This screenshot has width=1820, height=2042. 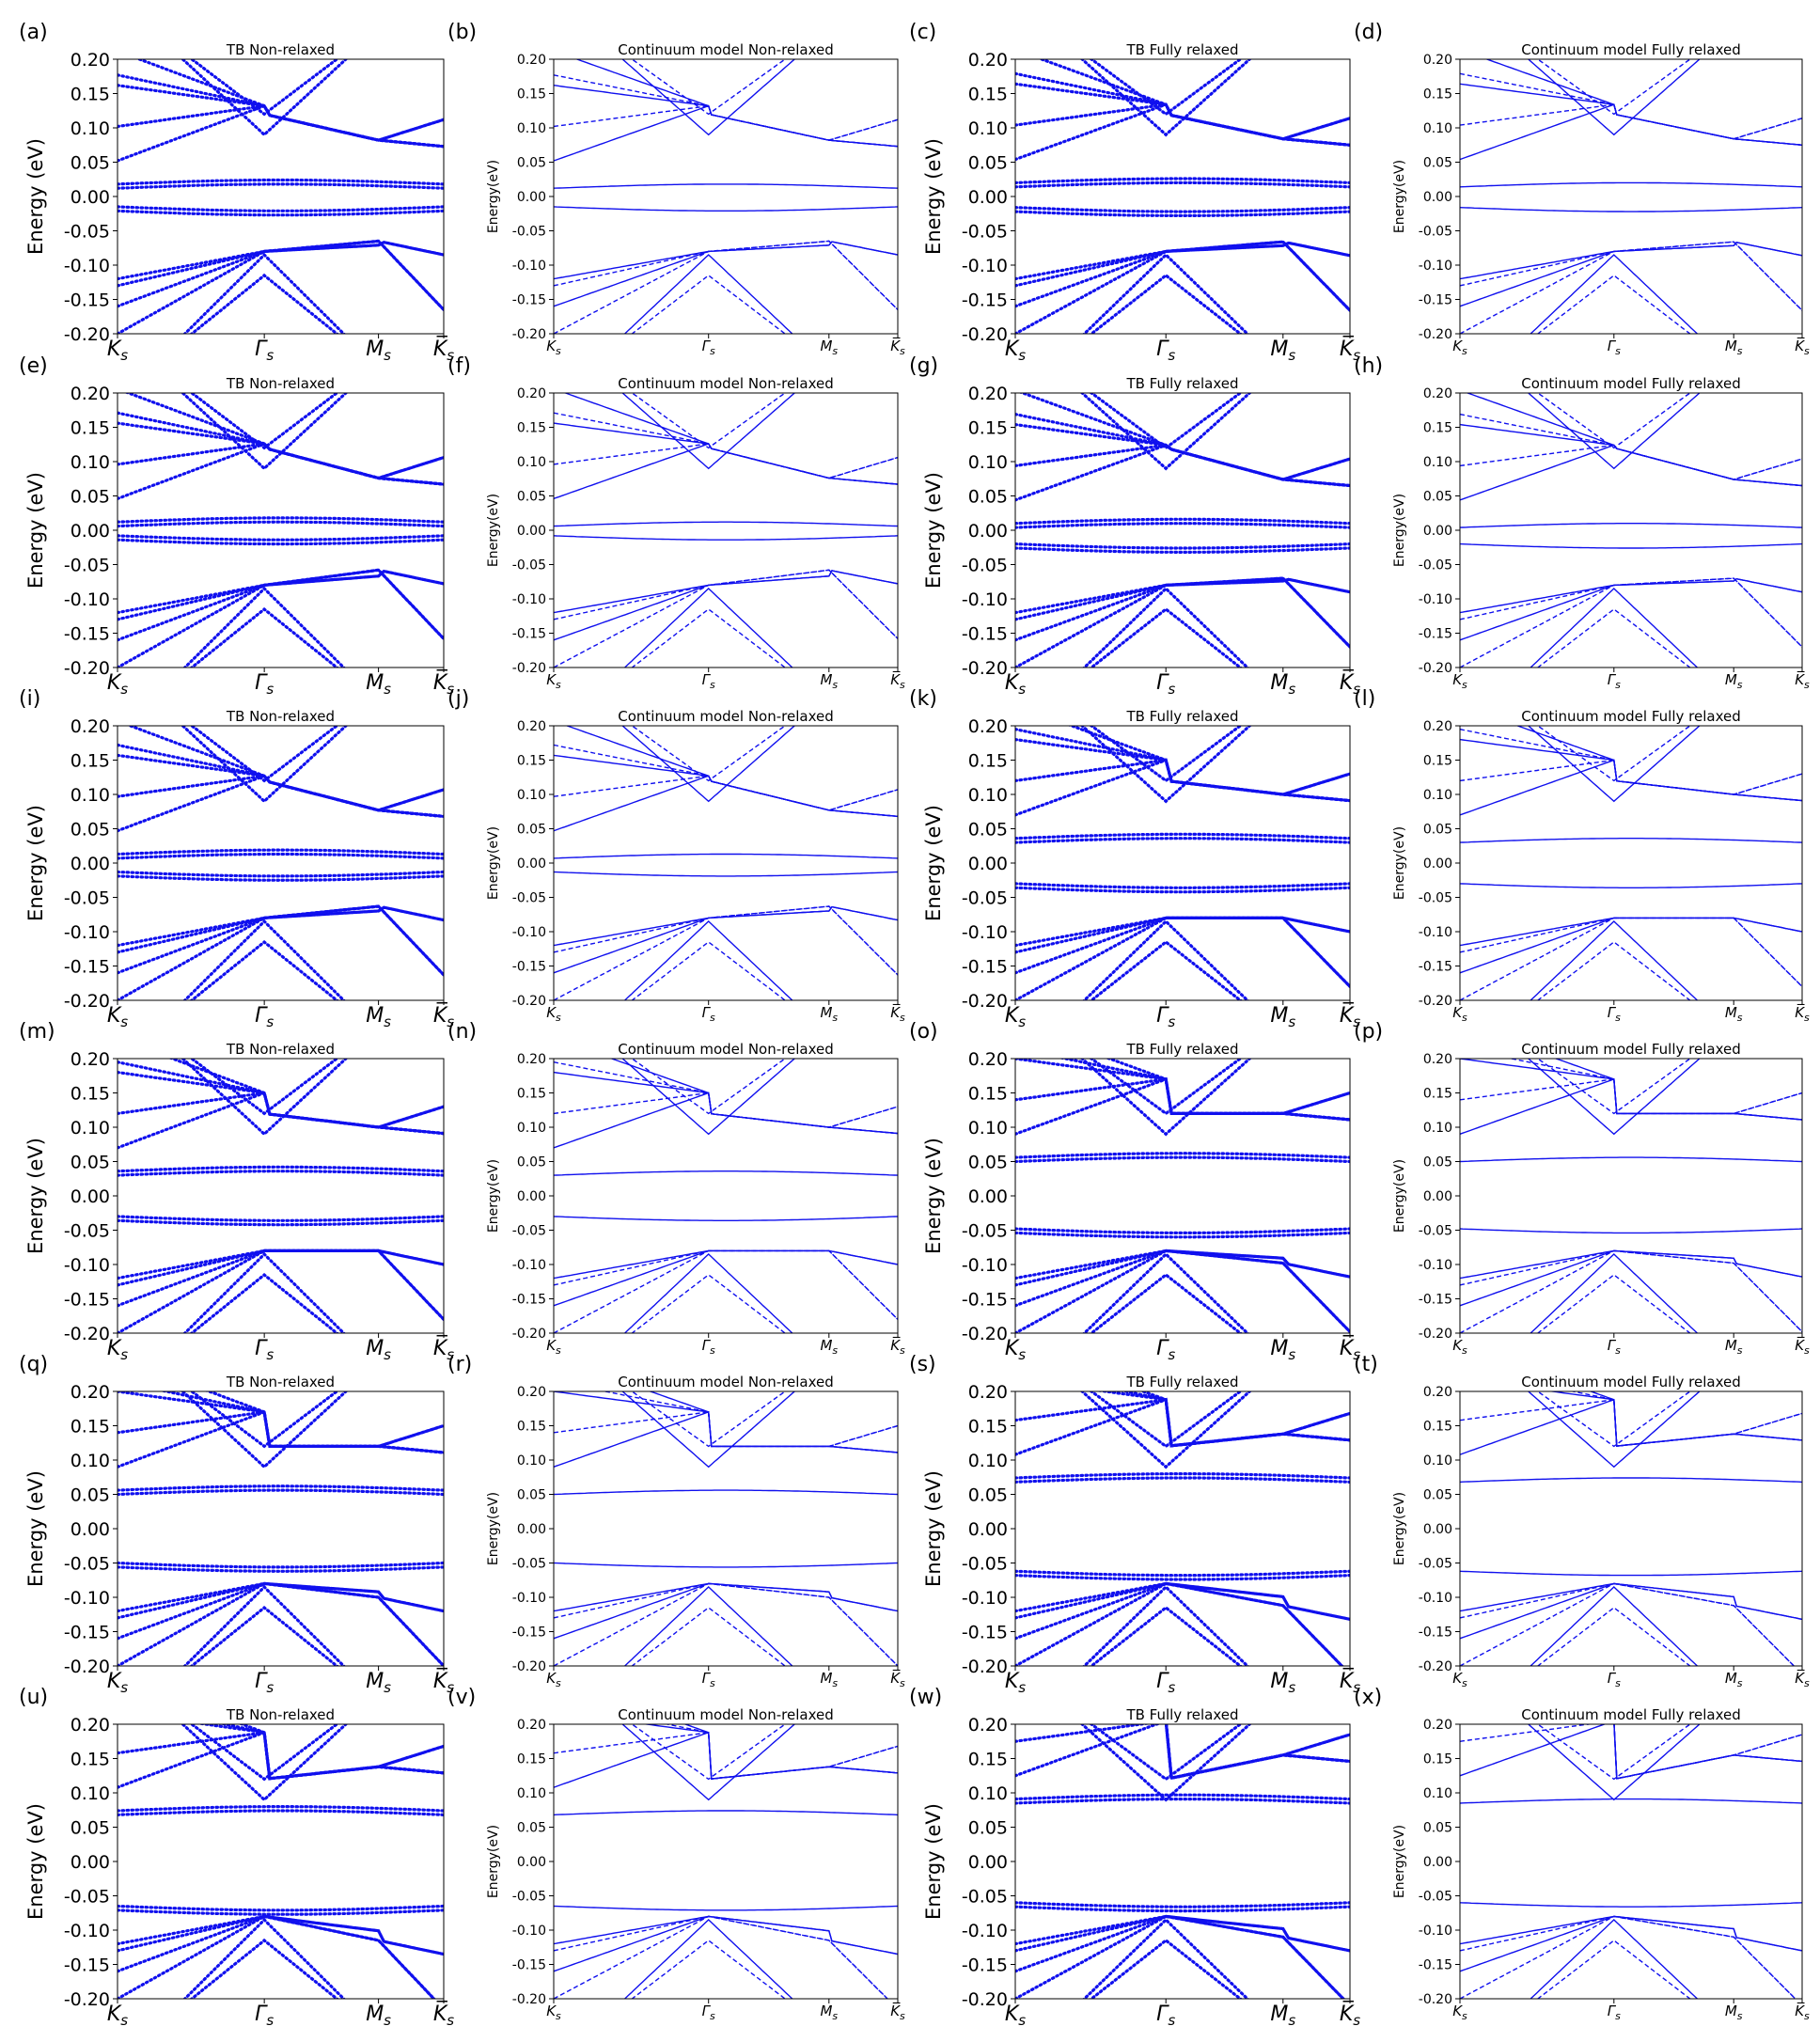 What do you see at coordinates (988, 95) in the screenshot?
I see `y-tick-label: 0.15` at bounding box center [988, 95].